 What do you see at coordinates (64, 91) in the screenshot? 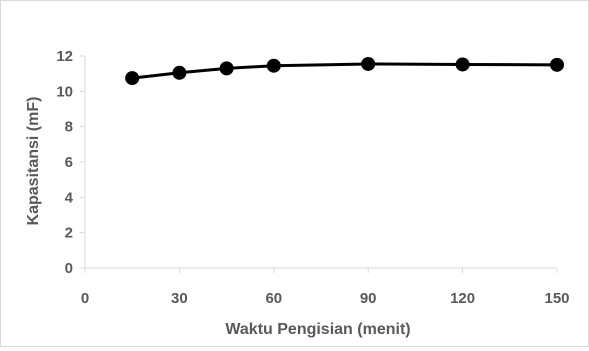
I see `y-tick-label: 10` at bounding box center [64, 91].